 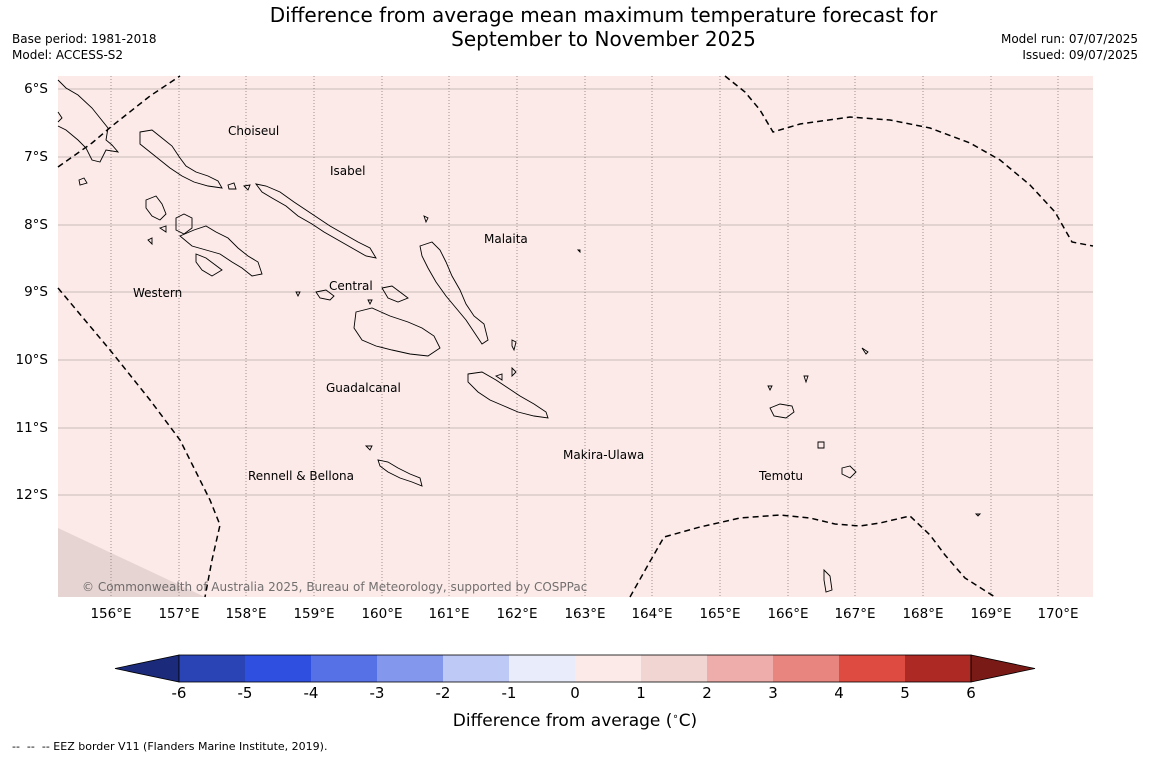 What do you see at coordinates (111, 614) in the screenshot?
I see `longitude-label: 156°E` at bounding box center [111, 614].